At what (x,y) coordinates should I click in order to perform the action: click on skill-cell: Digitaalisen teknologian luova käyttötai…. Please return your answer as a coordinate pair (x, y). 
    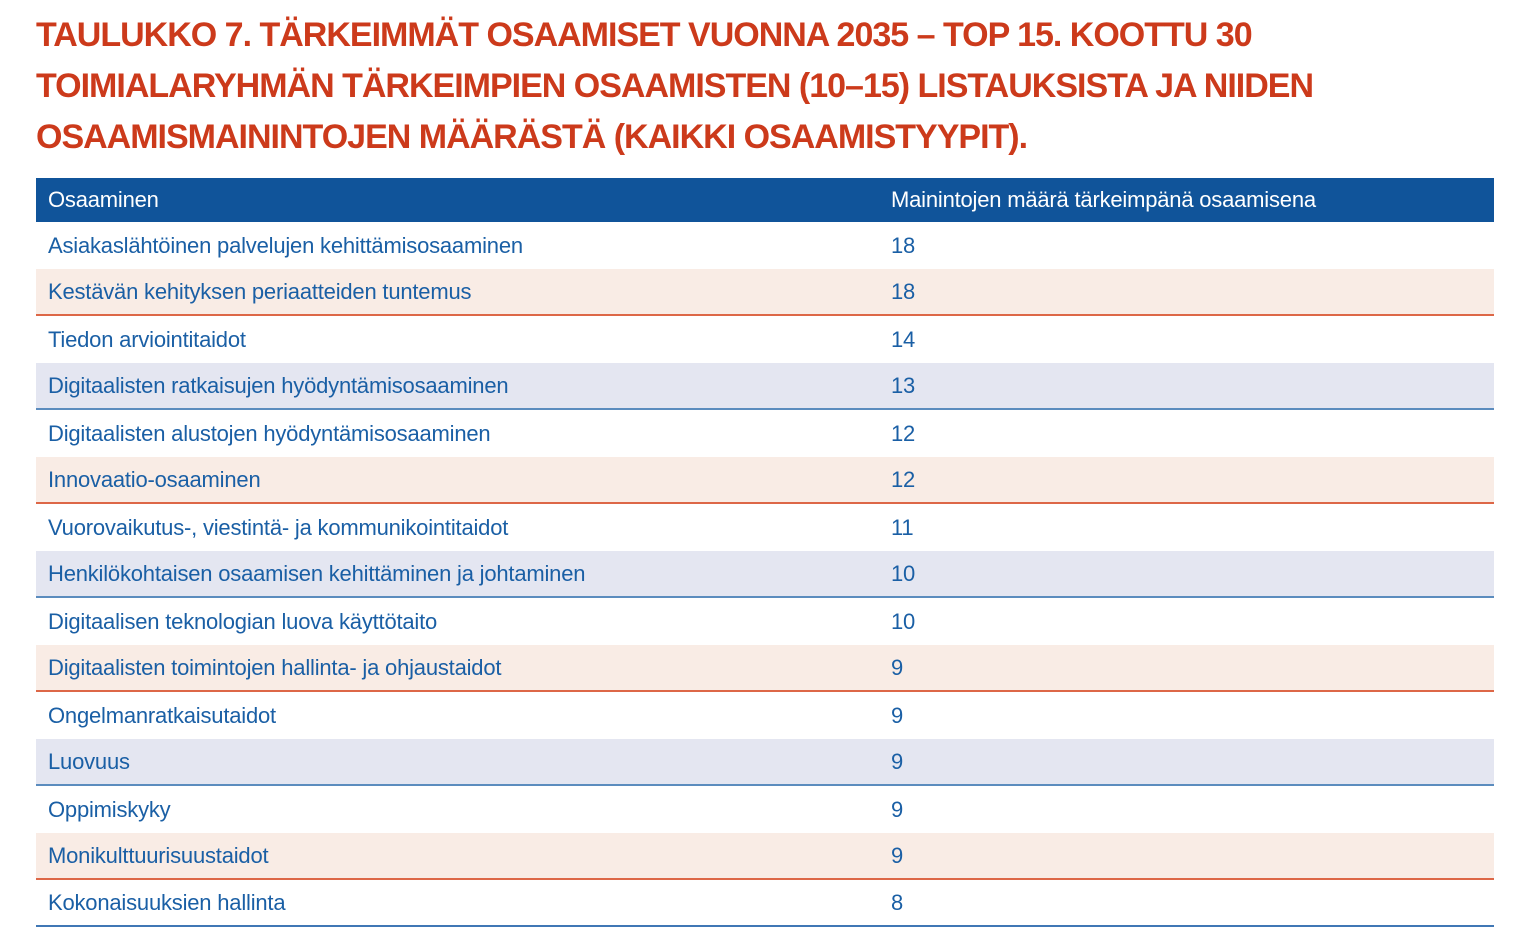
    Looking at the image, I should click on (243, 621).